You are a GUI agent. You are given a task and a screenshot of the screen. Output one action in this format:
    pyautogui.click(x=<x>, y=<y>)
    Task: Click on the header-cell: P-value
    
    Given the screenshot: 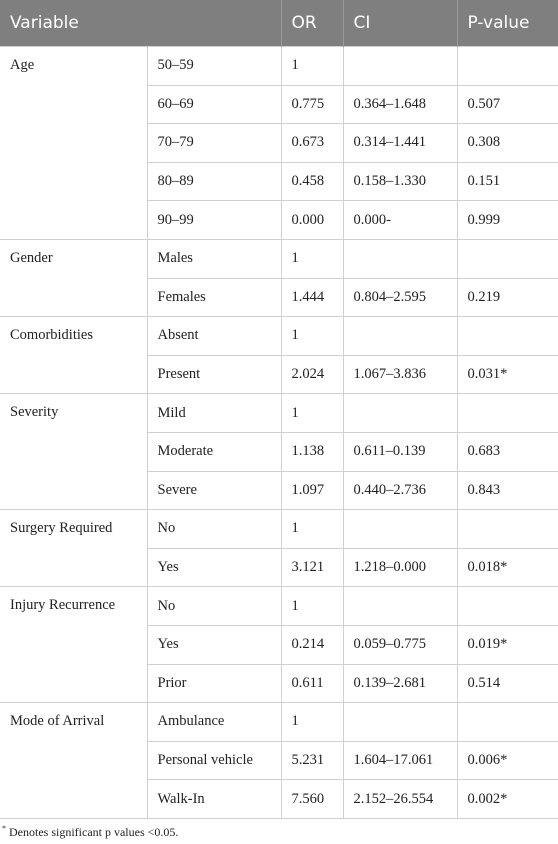 What is the action you would take?
    pyautogui.click(x=507, y=23)
    